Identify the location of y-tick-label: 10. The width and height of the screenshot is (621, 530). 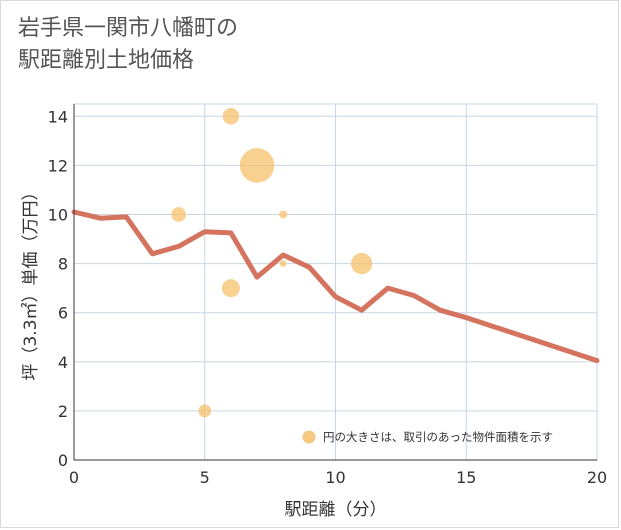
(58, 214).